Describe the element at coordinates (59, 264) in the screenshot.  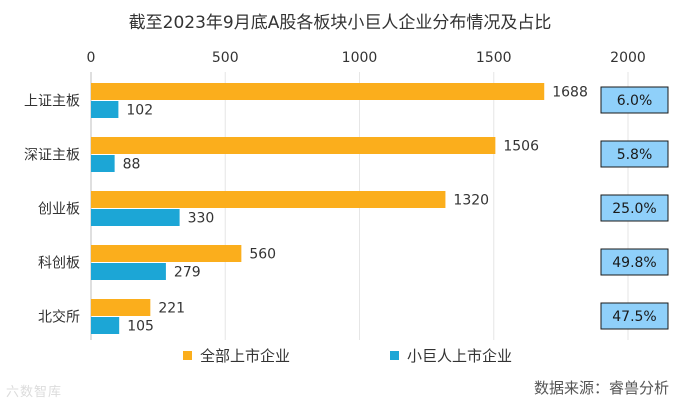
I see `category-label: 科创板` at that location.